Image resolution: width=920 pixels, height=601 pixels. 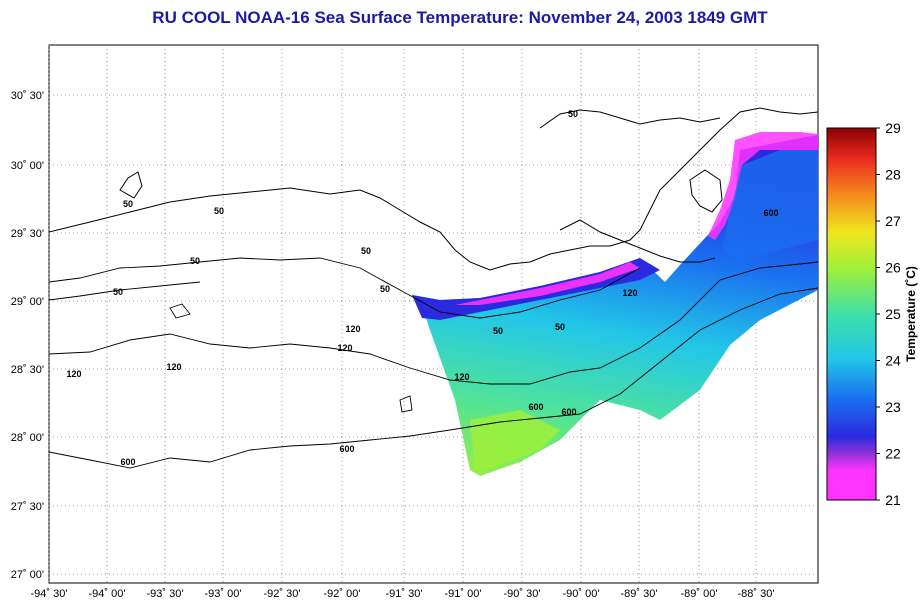 I want to click on colorbar-tick-label: 26, so click(x=893, y=268).